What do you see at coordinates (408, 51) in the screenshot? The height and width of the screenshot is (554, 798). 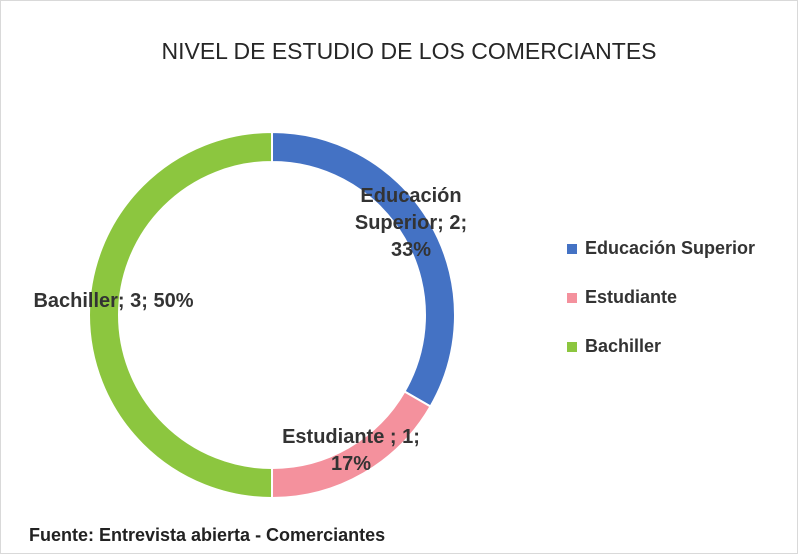 I see `chart-title: NIVEL DE ESTUDIO DE LOS COMERCIANTES` at bounding box center [408, 51].